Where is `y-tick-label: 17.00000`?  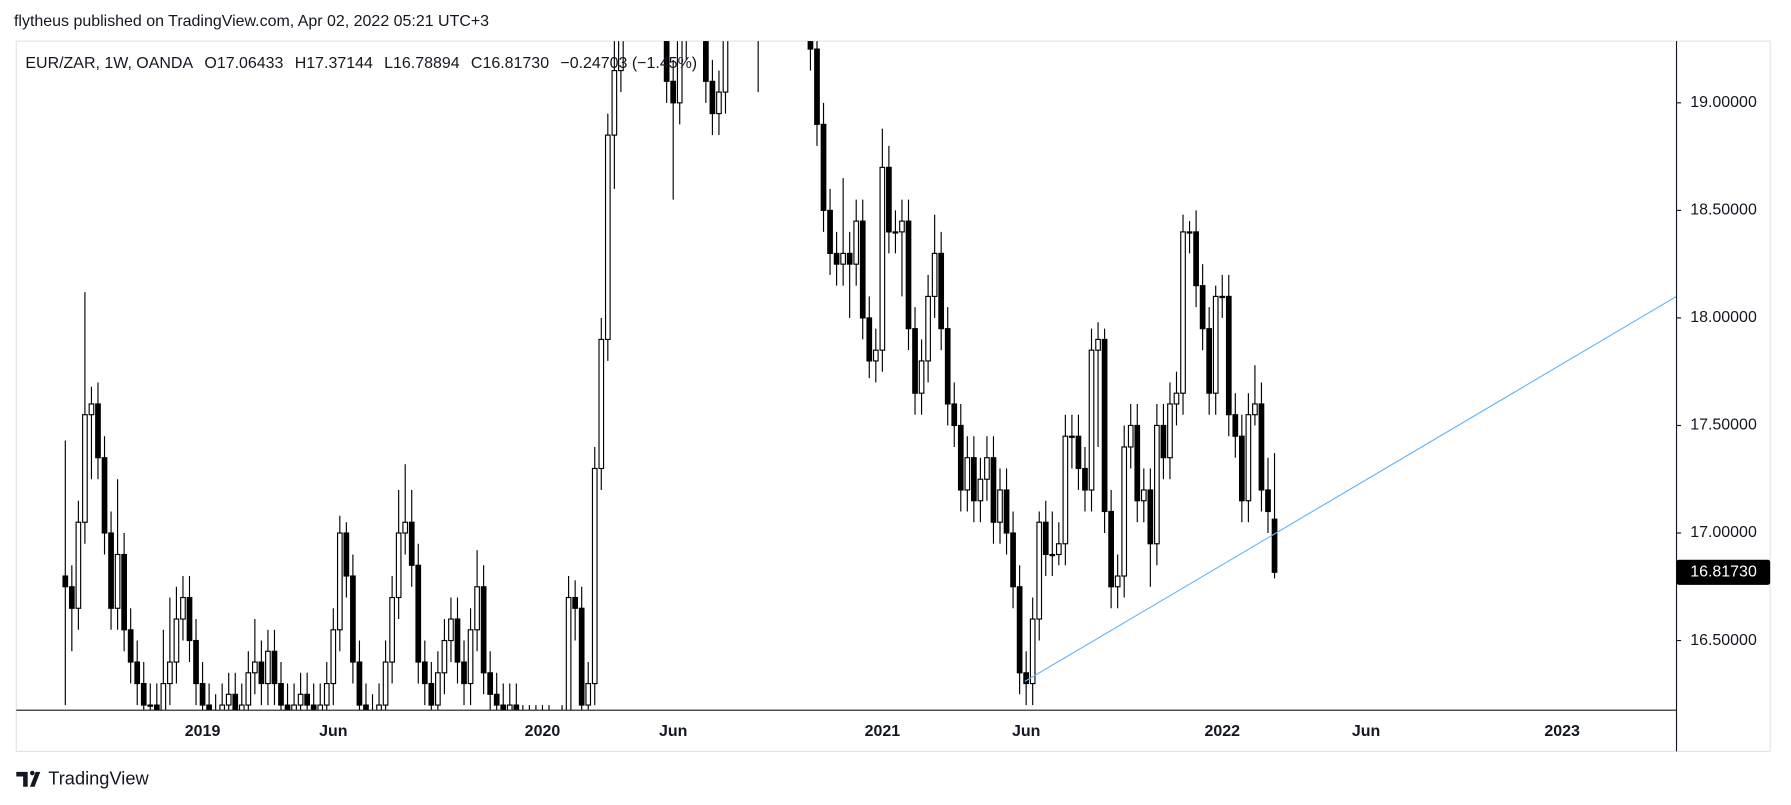
y-tick-label: 17.00000 is located at coordinates (1723, 532).